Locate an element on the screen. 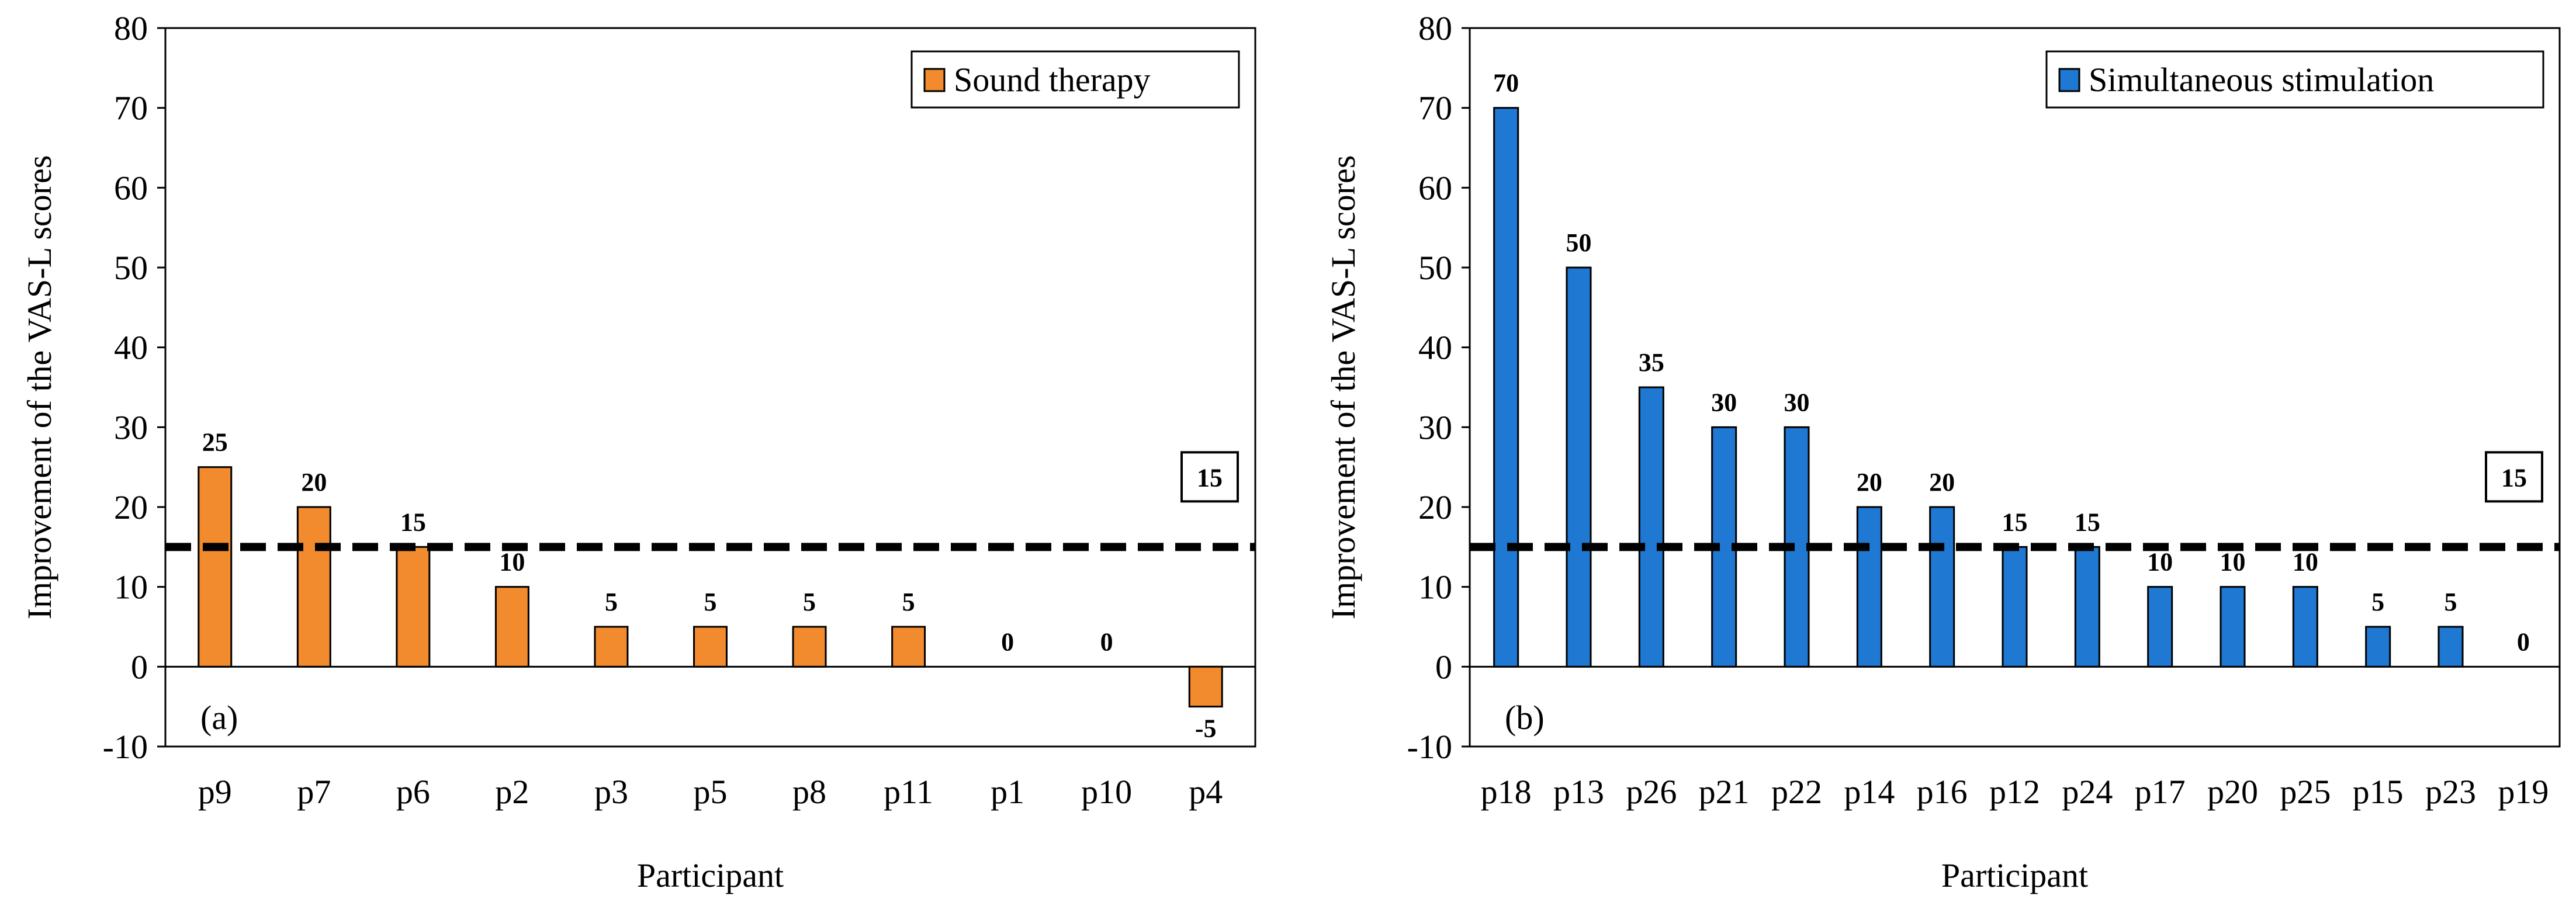 The height and width of the screenshot is (913, 2576). threshold-label-box is located at coordinates (1209, 477).